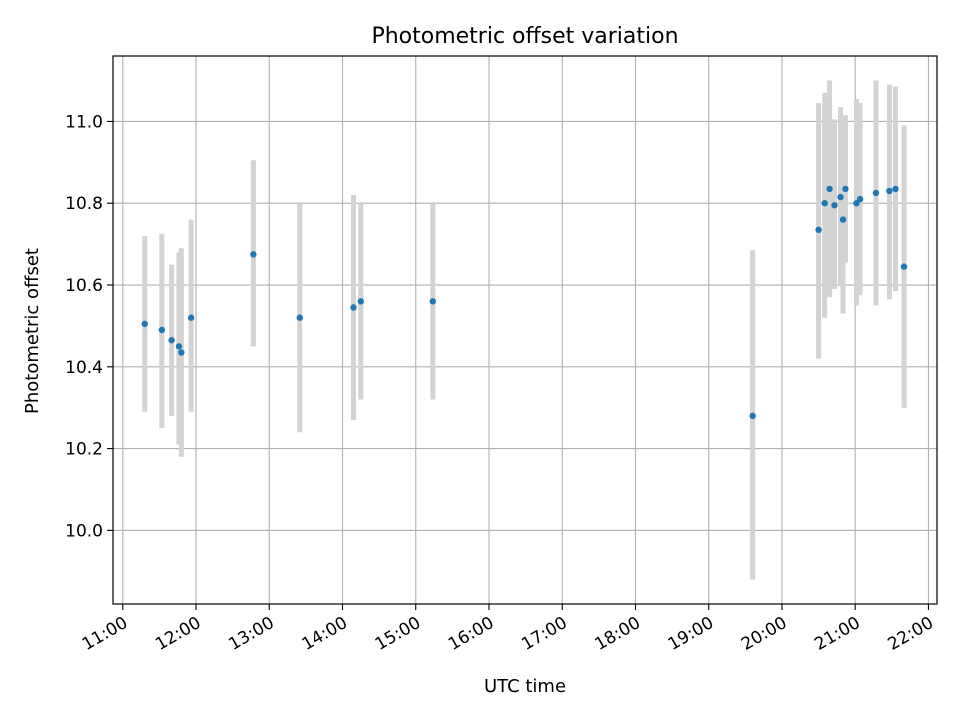 Image resolution: width=960 pixels, height=720 pixels. I want to click on x-tick-label: 15:00, so click(398, 634).